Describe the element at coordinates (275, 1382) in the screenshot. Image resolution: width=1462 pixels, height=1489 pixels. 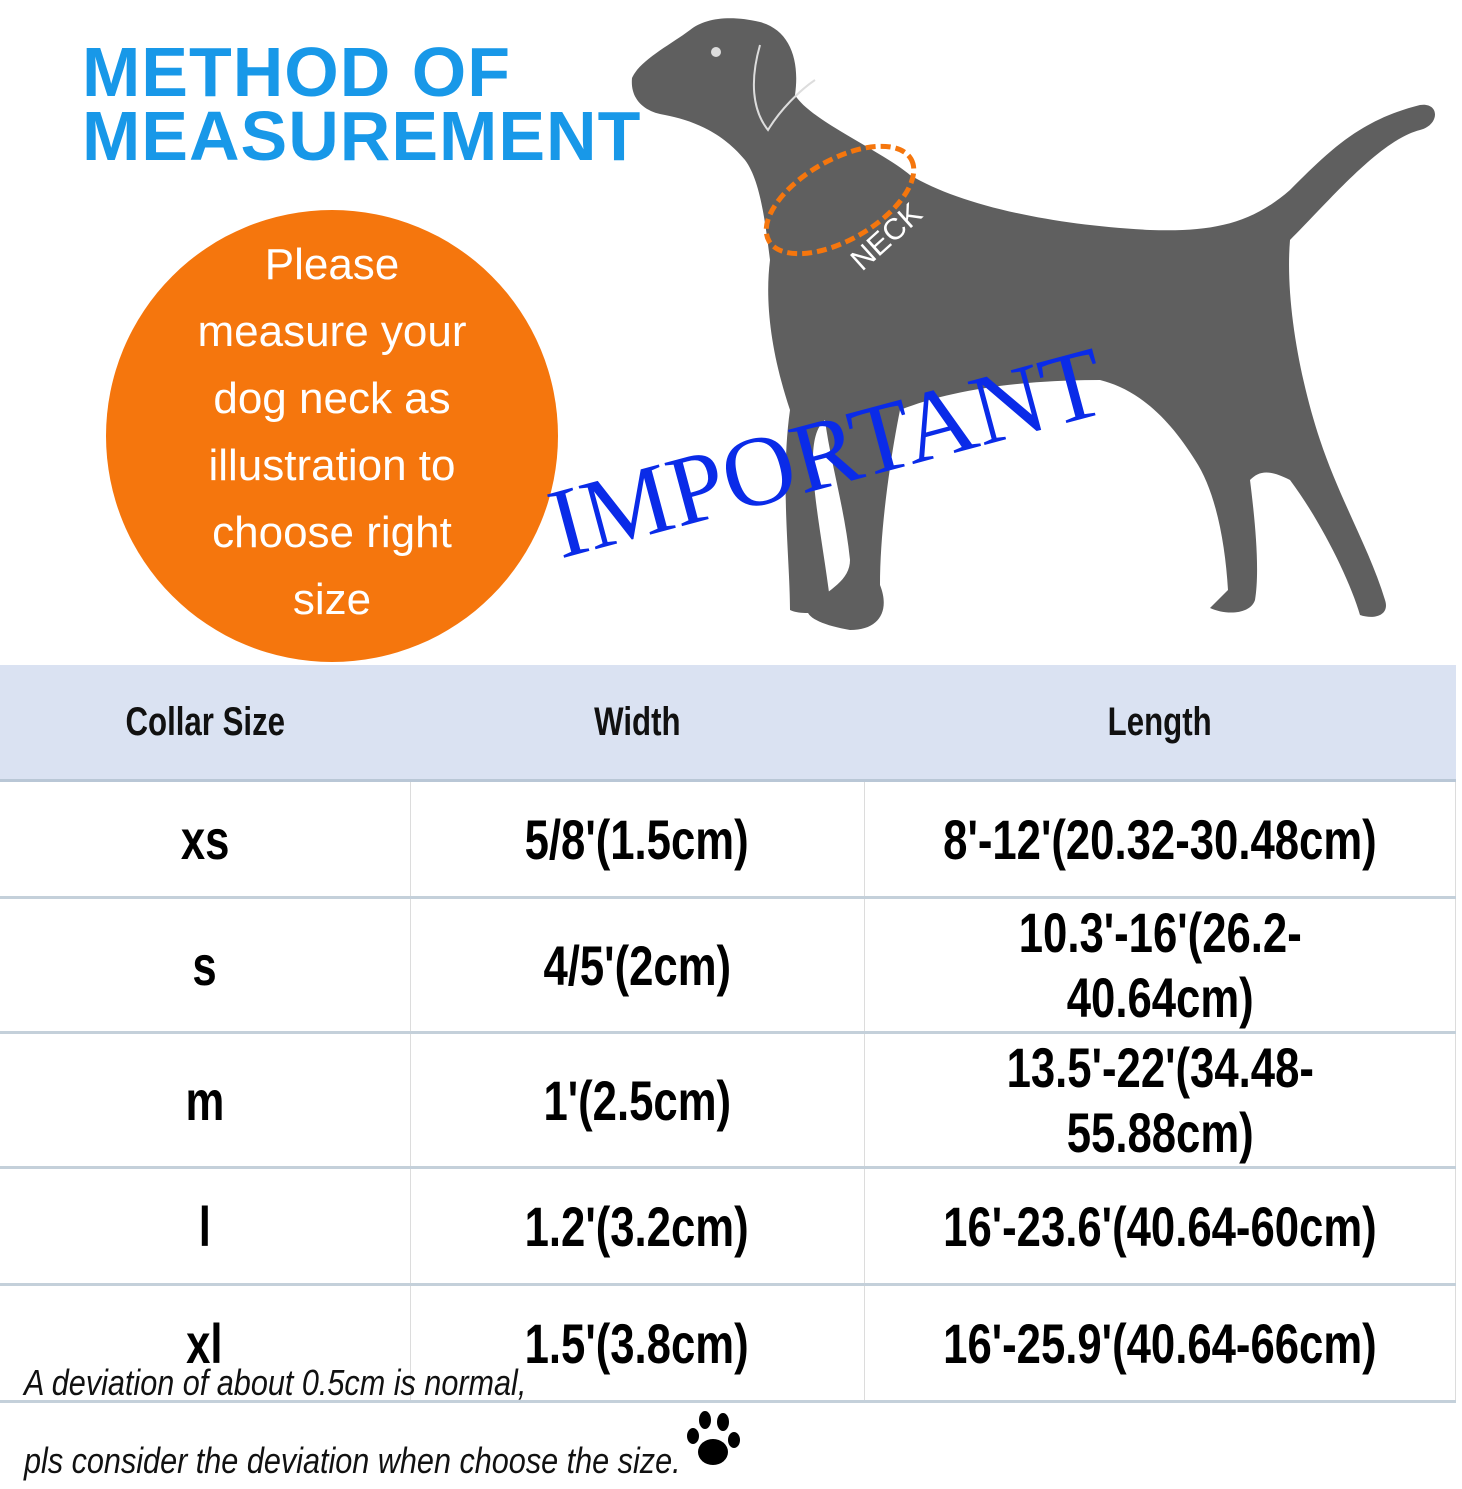
I see `deviation-note-1: A deviation of about 0.5cm is normal,` at that location.